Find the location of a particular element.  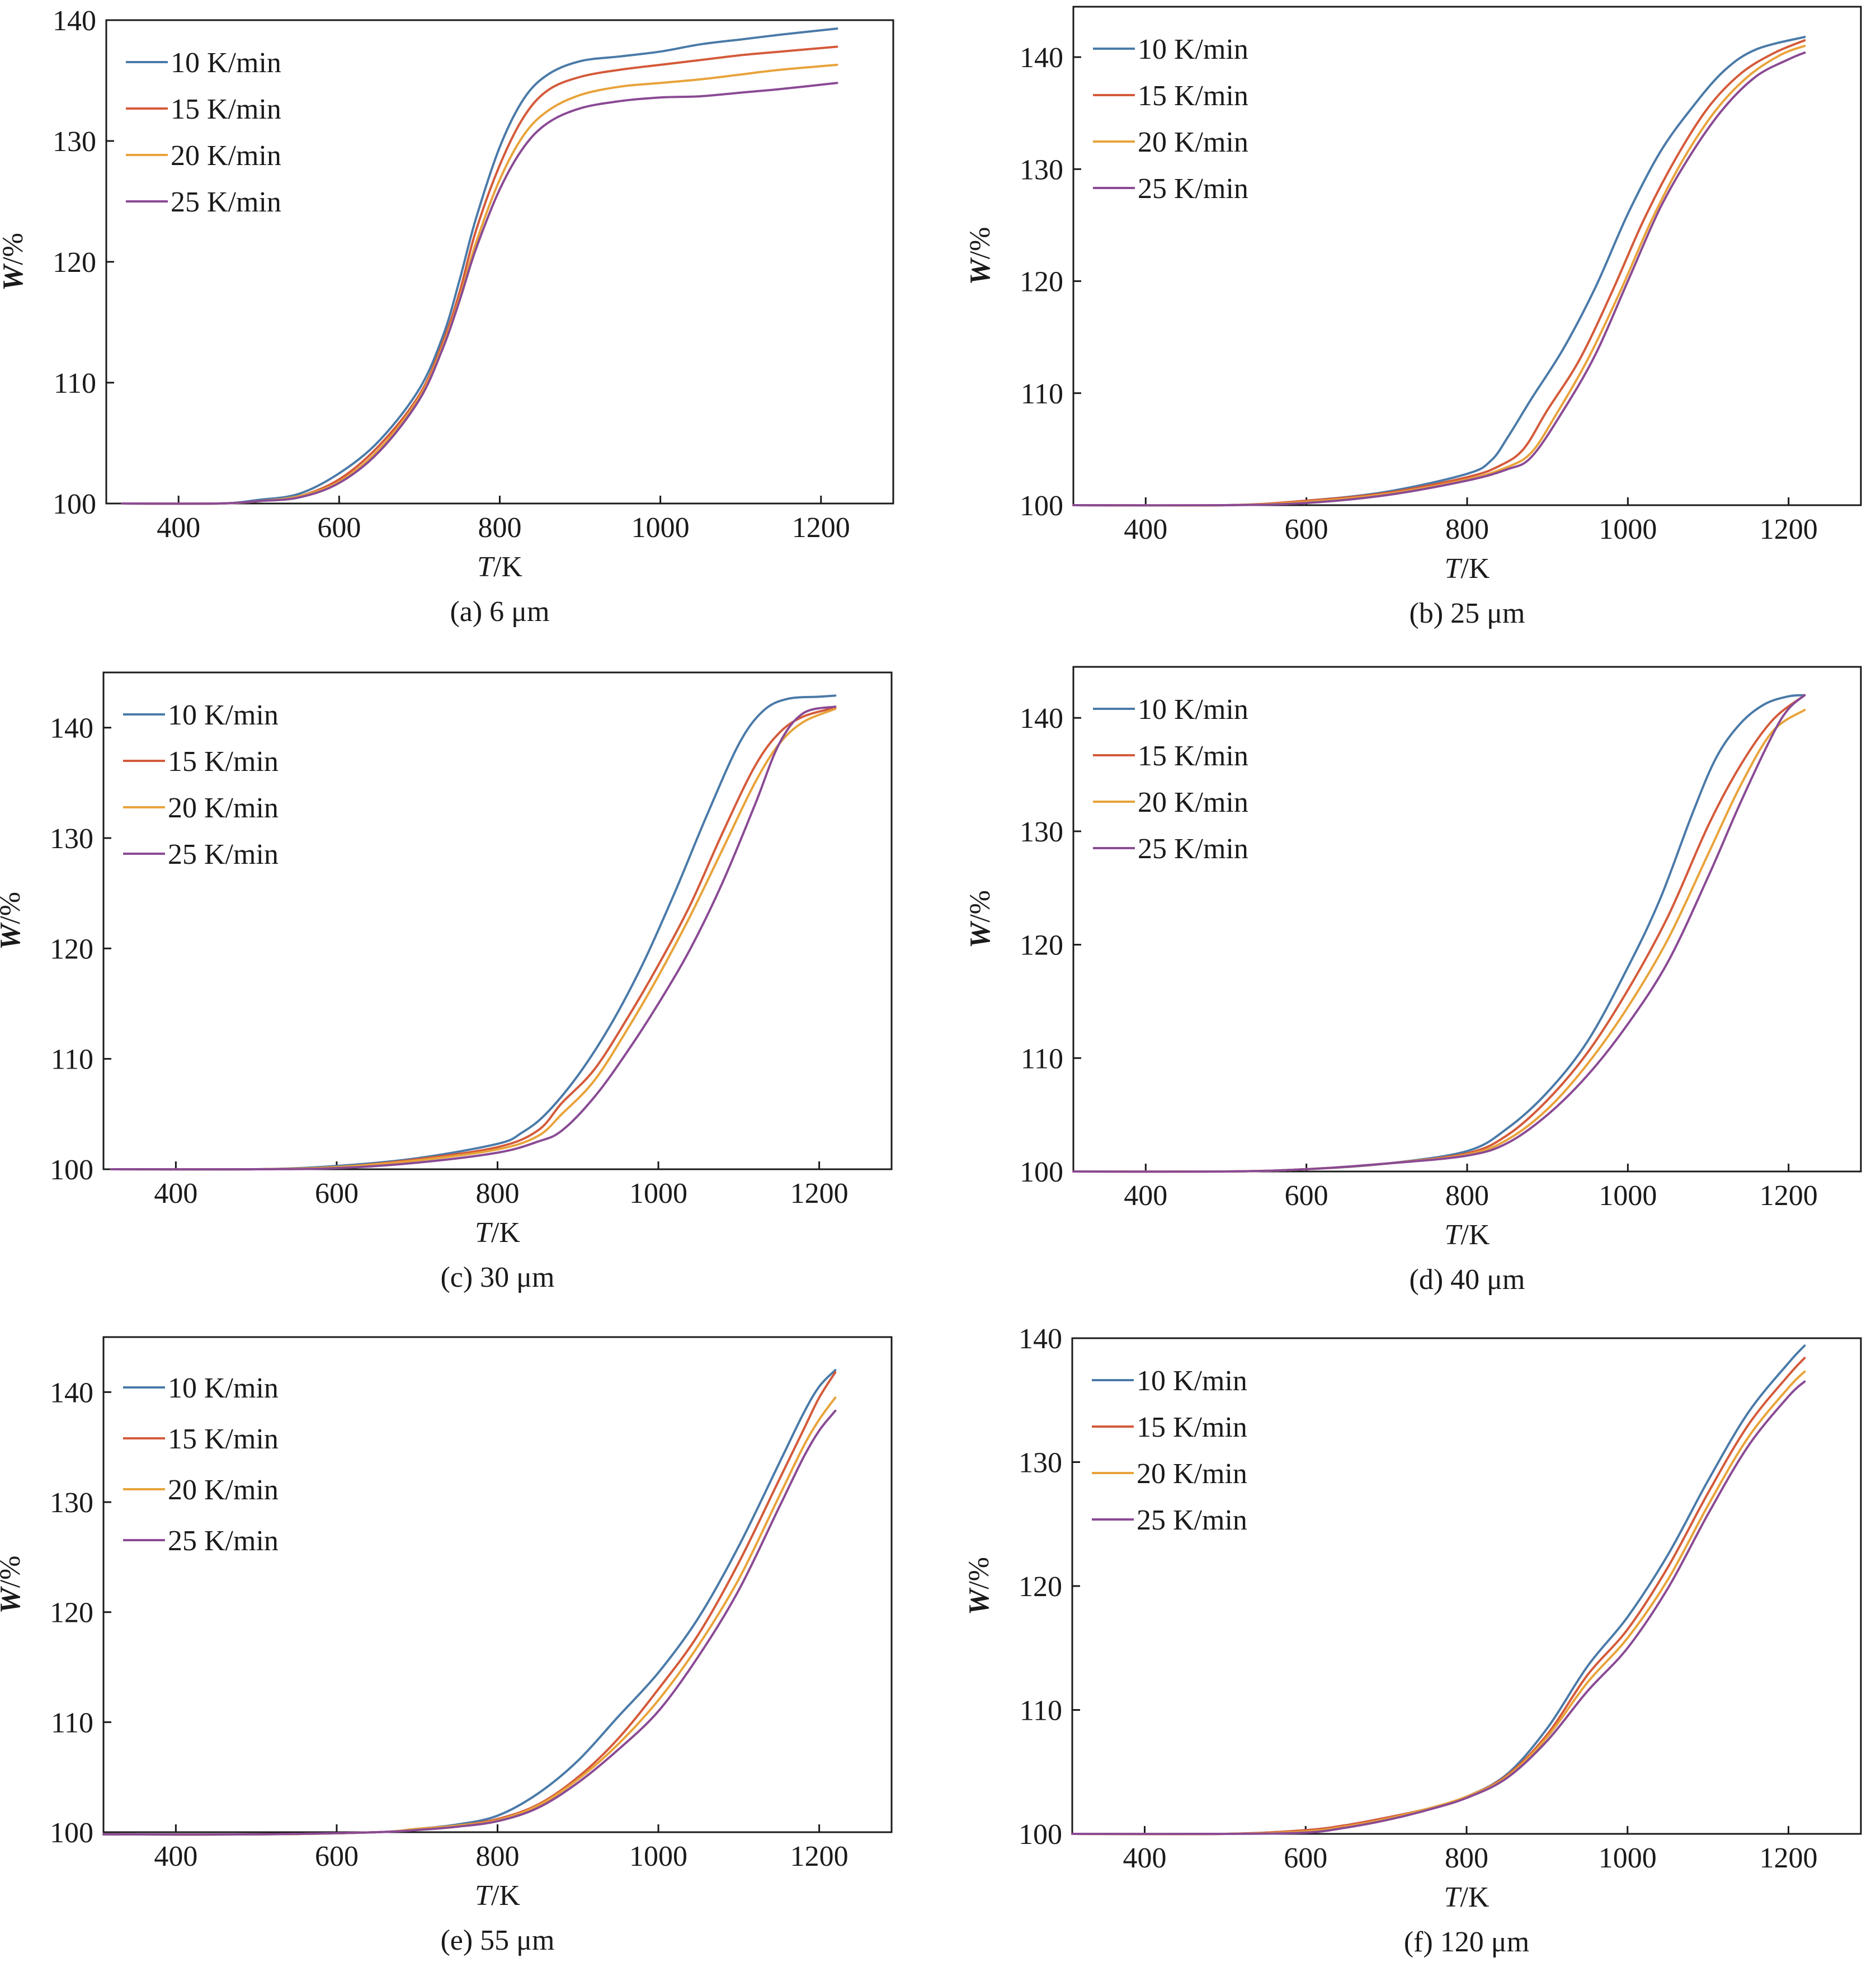

legend-item-b-0: 10 K/min is located at coordinates (1170, 50).